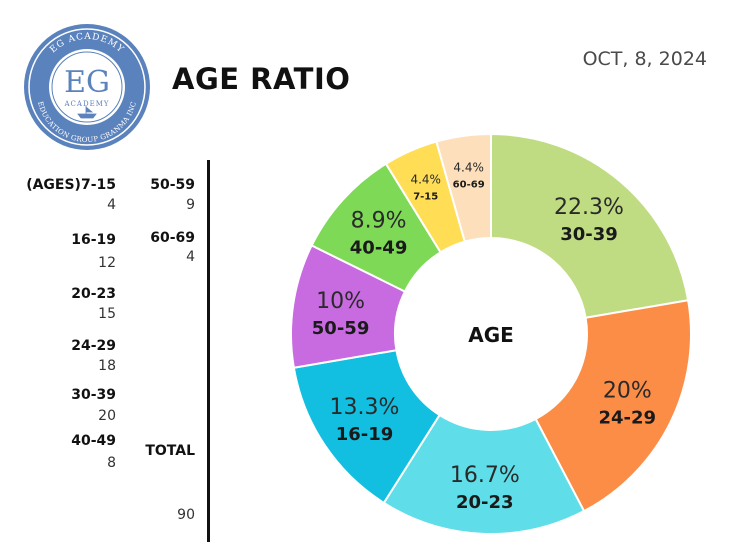 The height and width of the screenshot is (559, 745). What do you see at coordinates (107, 366) in the screenshot?
I see `age-count: 18` at bounding box center [107, 366].